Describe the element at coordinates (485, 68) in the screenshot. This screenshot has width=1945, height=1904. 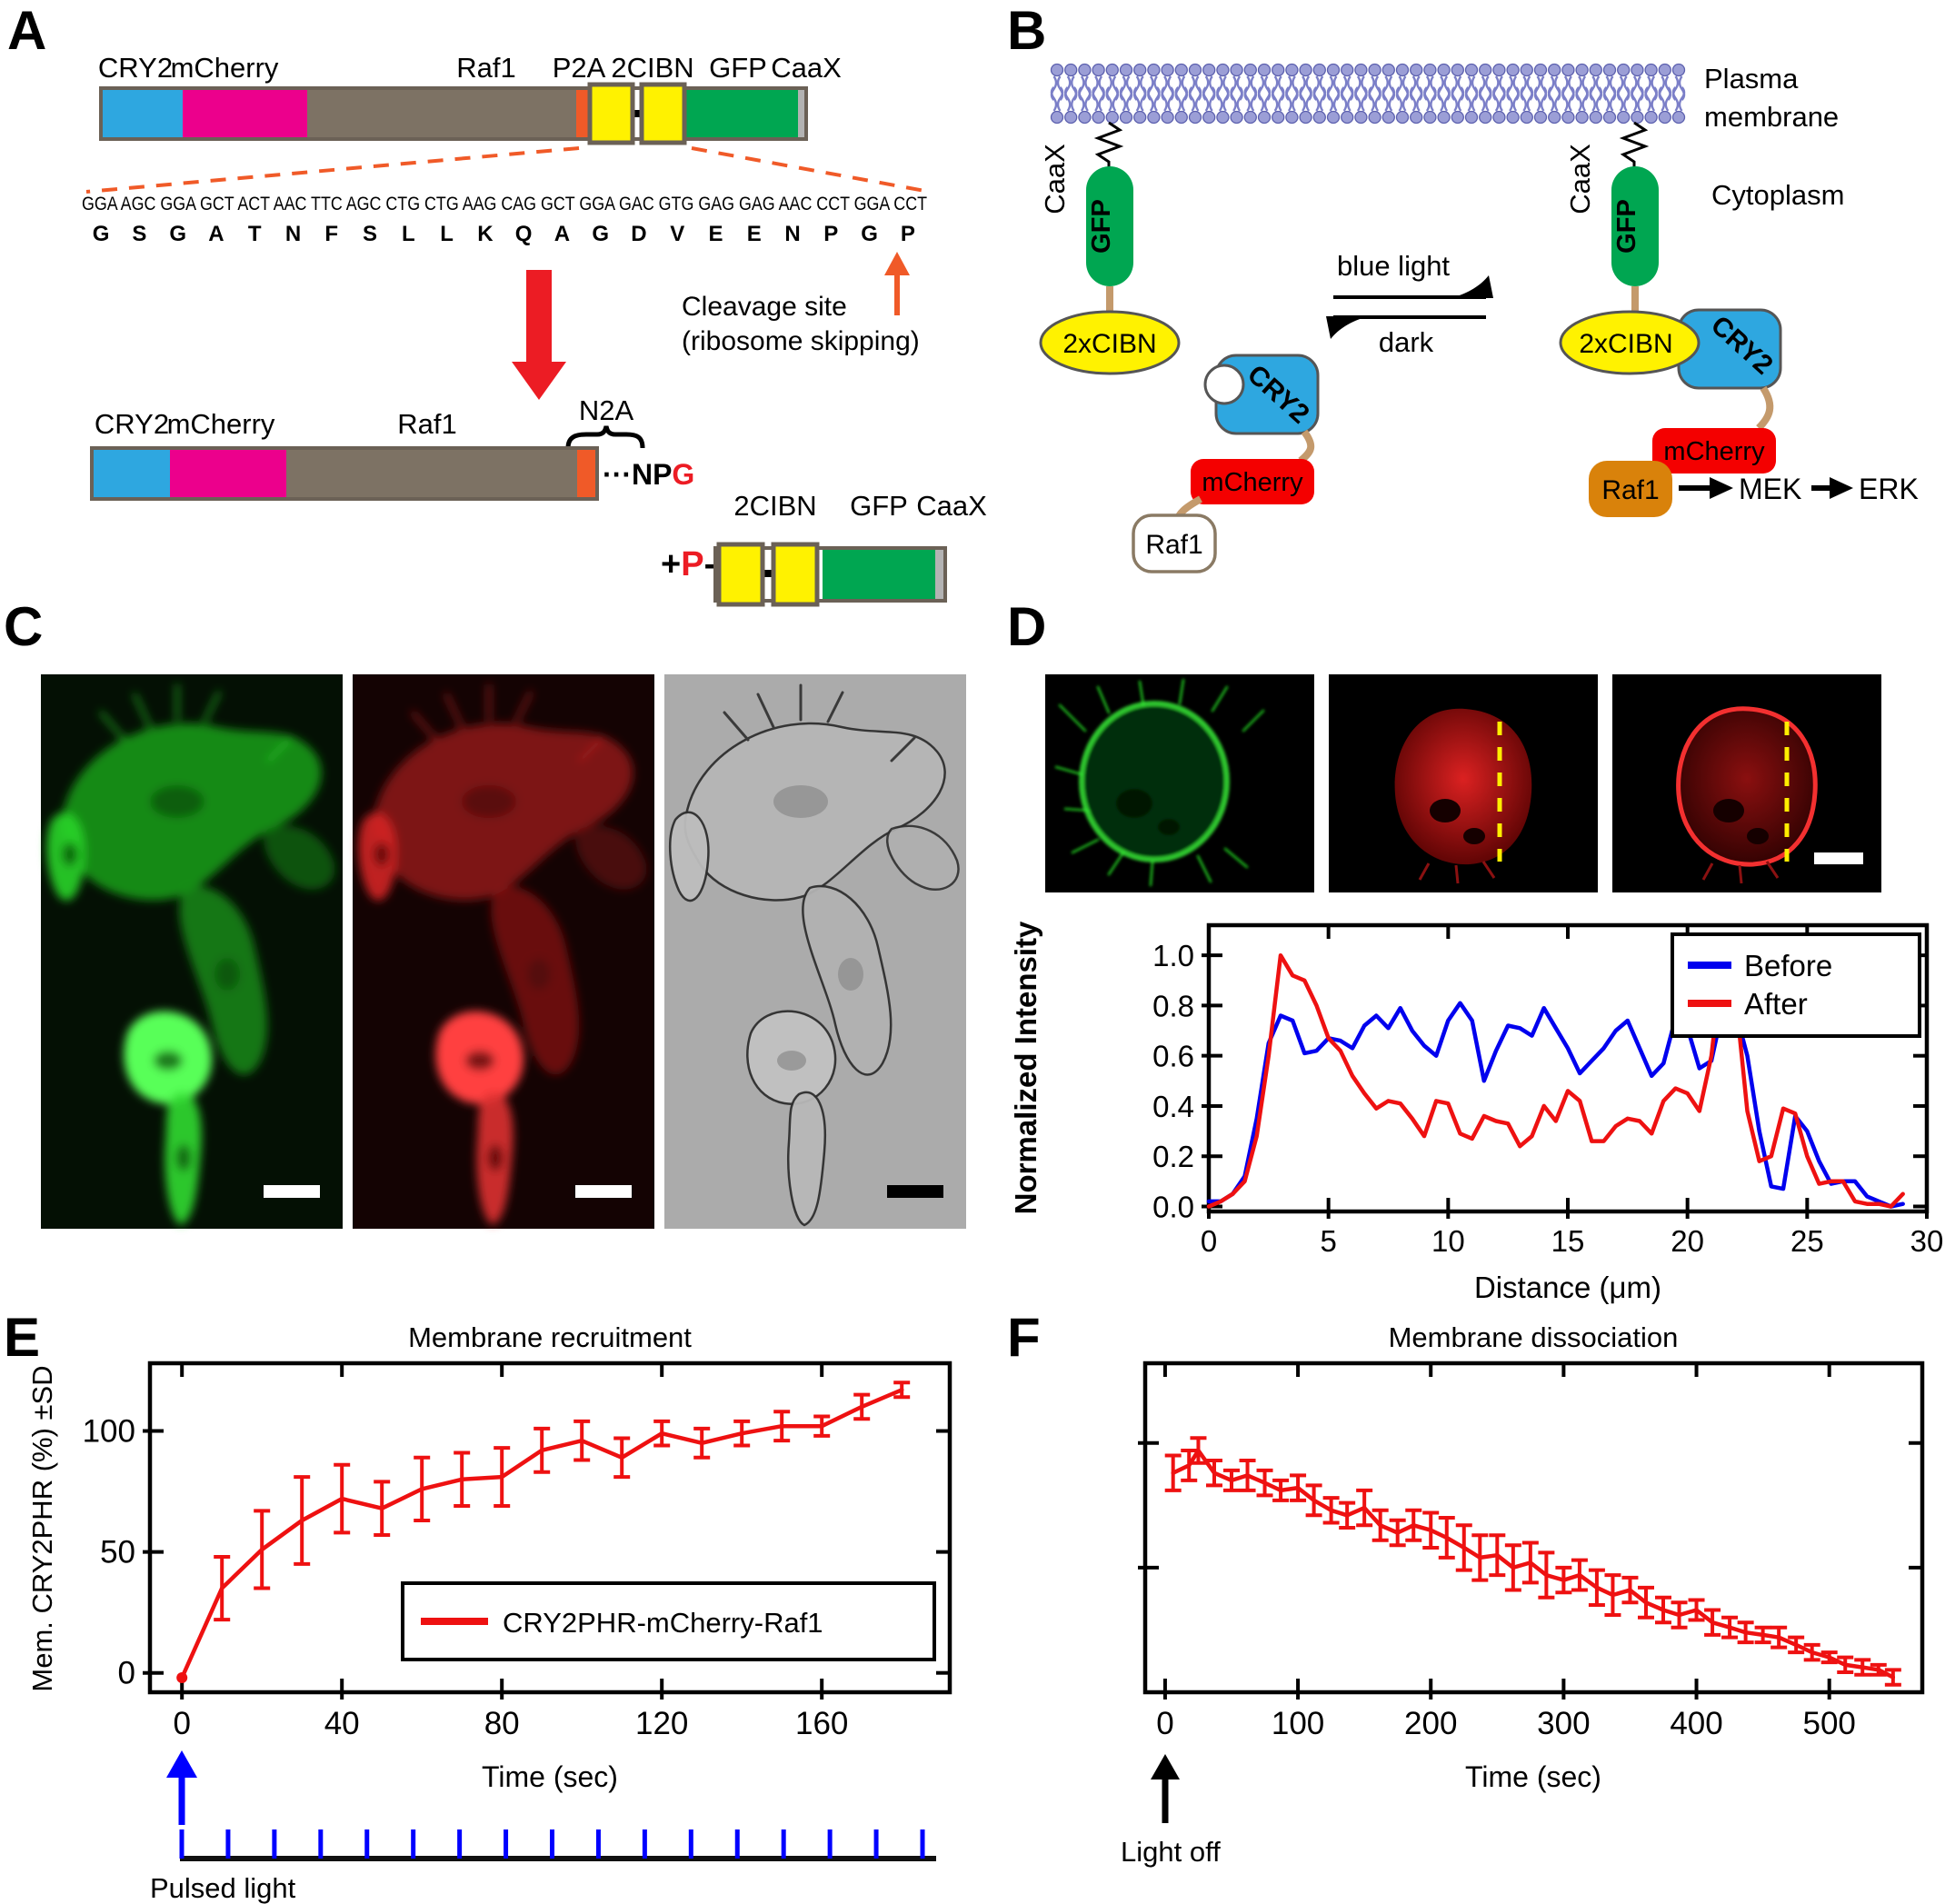
I see `label-raf1: Raf1` at that location.